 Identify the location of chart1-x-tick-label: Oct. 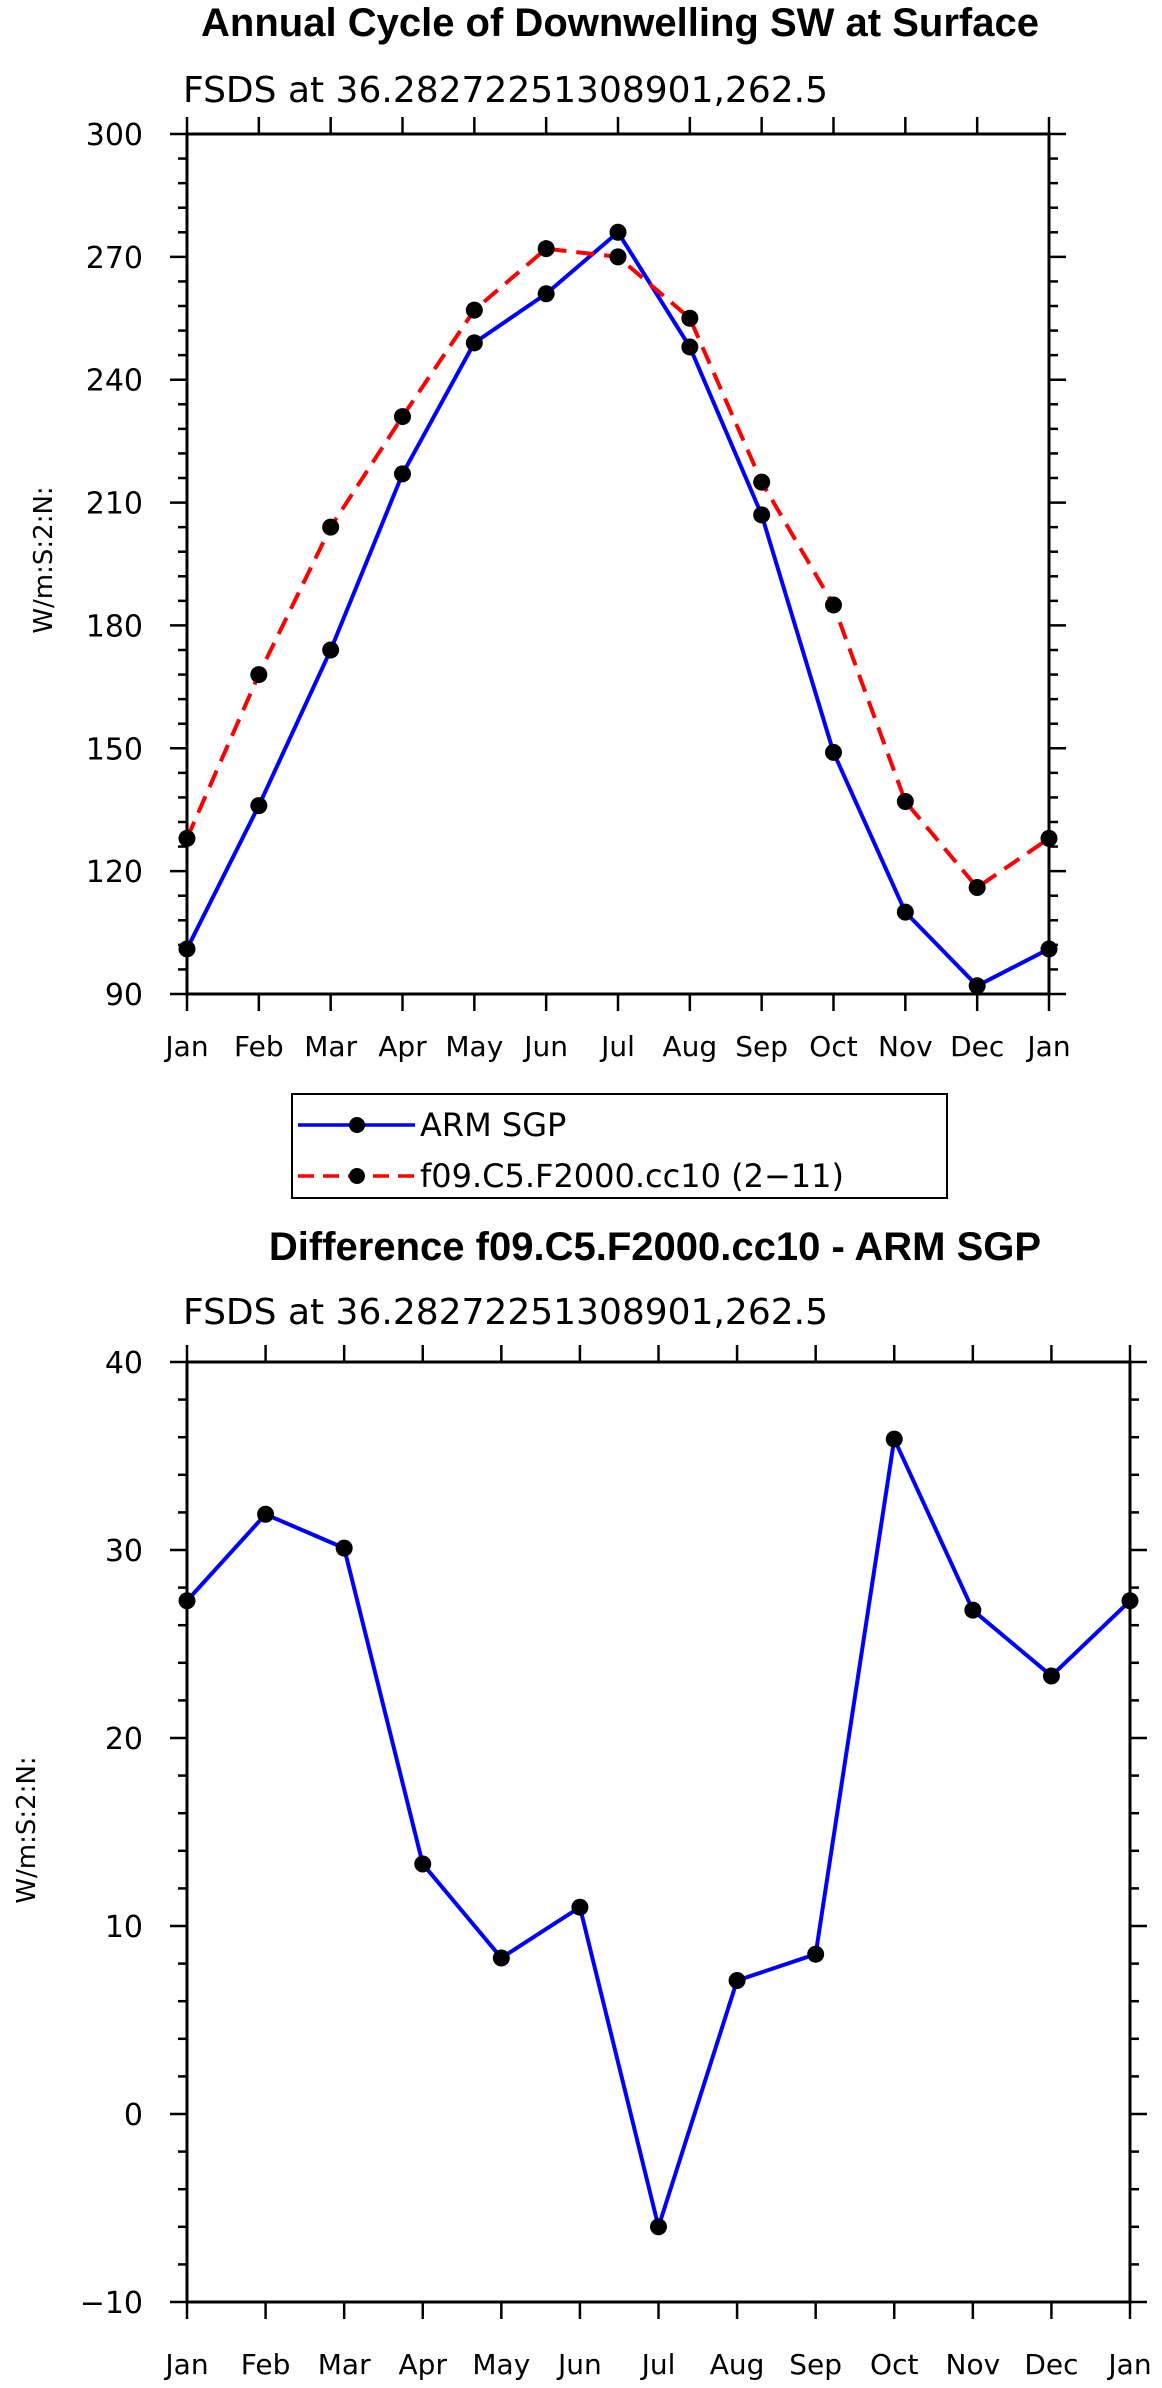
(833, 1046).